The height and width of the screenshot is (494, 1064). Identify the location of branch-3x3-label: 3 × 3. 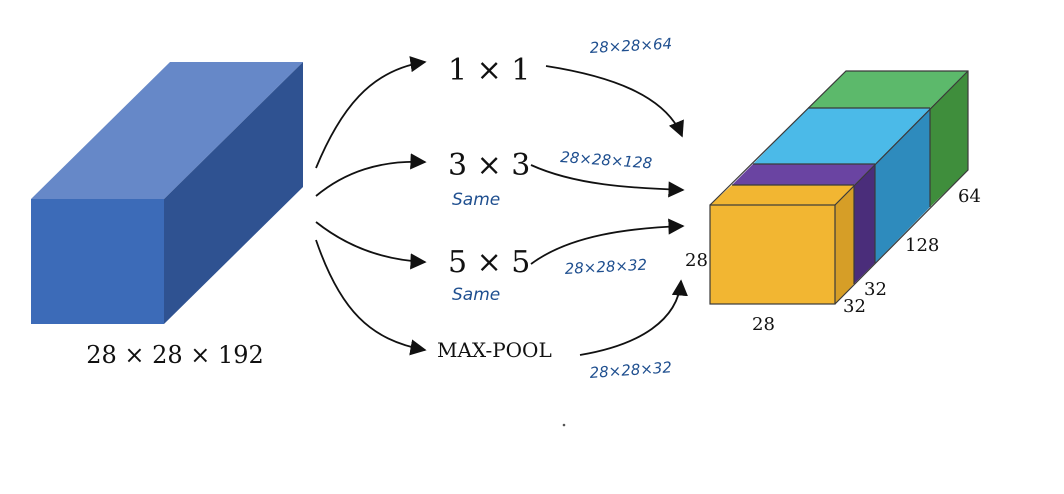
(489, 165).